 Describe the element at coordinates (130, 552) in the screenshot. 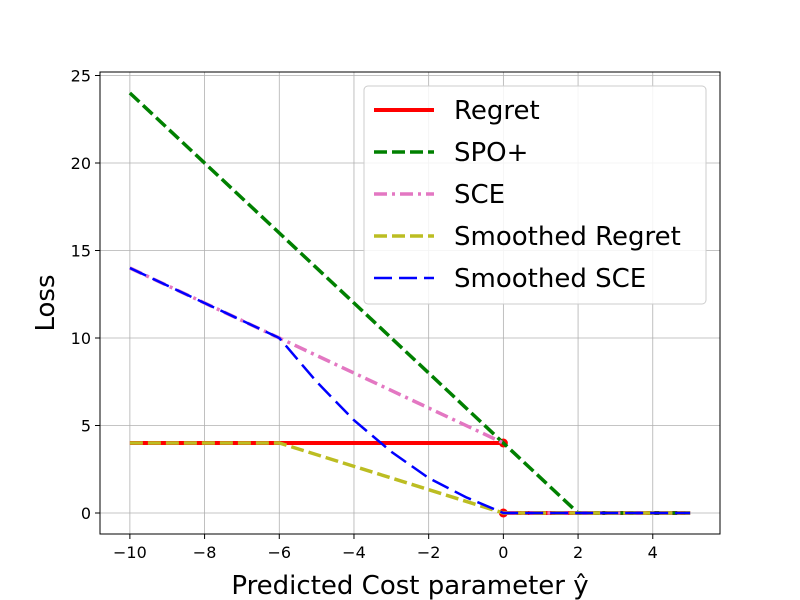

I see `x-tick-label: −10` at that location.